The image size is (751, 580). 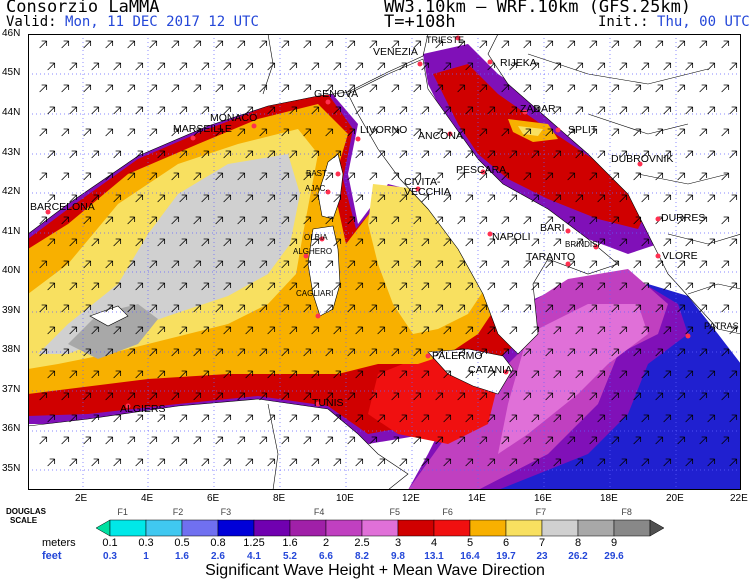 I want to click on lat-label: 43N, so click(x=11, y=152).